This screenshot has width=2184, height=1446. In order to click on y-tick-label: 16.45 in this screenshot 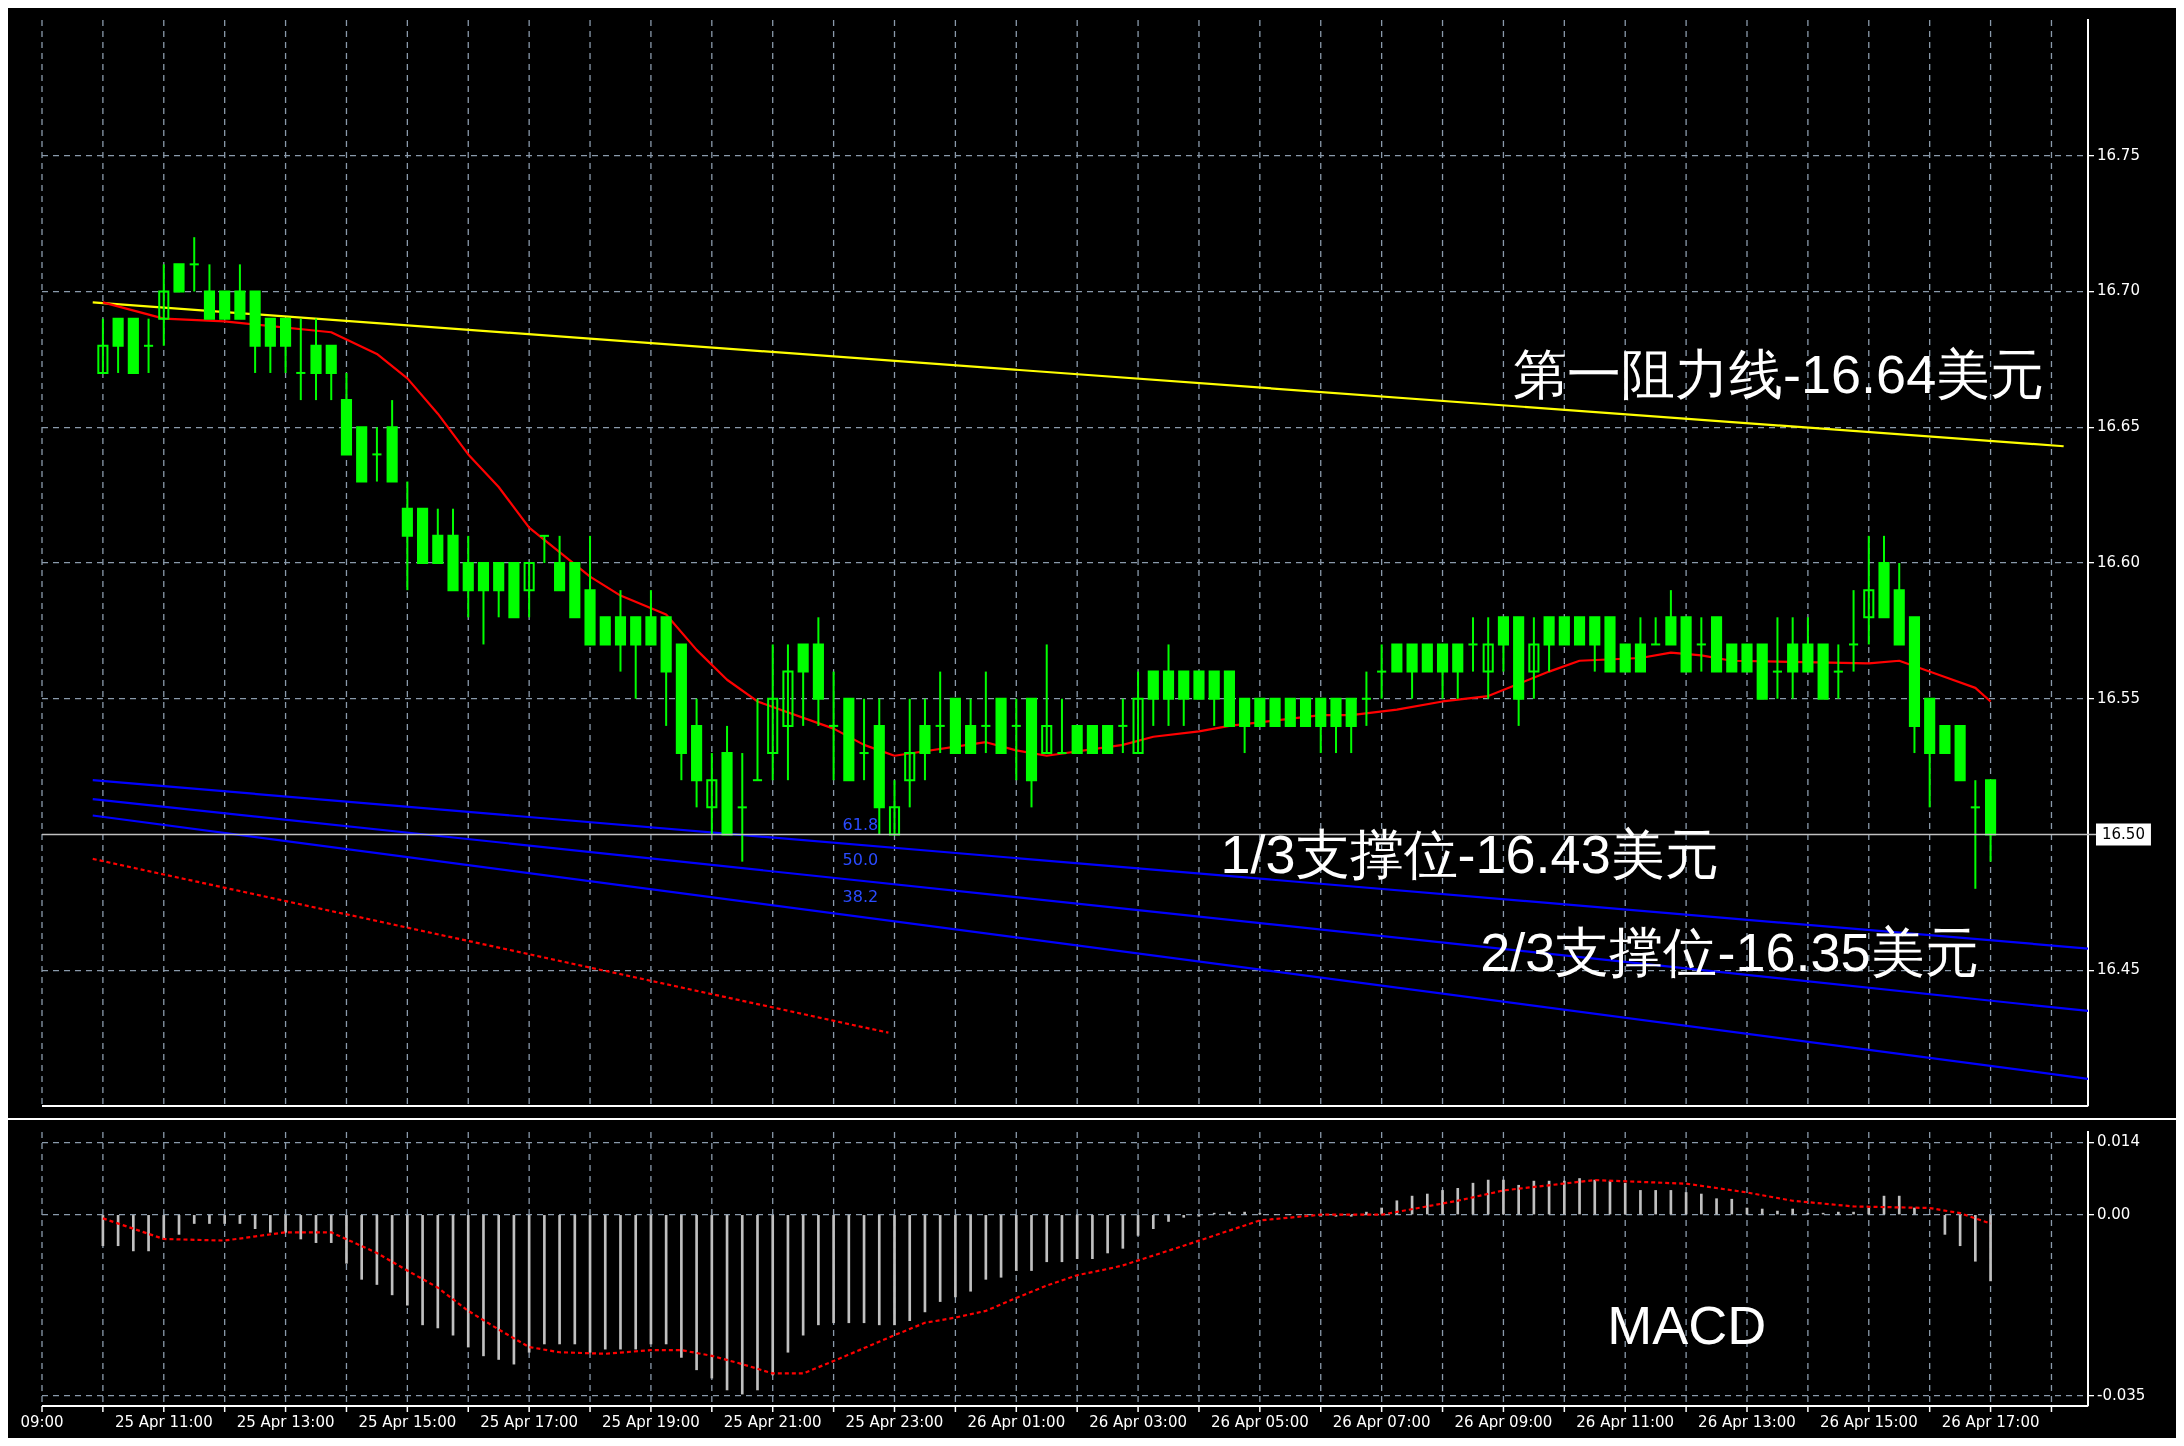, I will do `click(2118, 969)`.